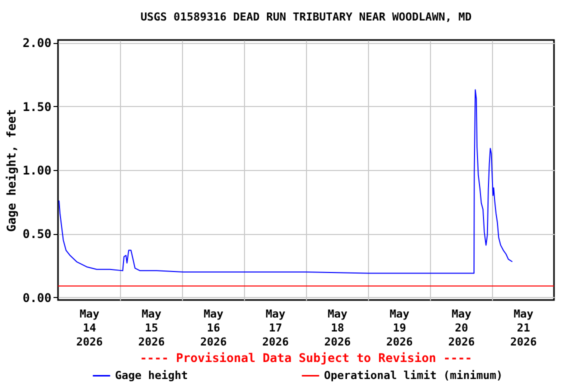 The image size is (576, 384). Describe the element at coordinates (276, 328) in the screenshot. I see `x-tick-label: May 17 2026` at that location.